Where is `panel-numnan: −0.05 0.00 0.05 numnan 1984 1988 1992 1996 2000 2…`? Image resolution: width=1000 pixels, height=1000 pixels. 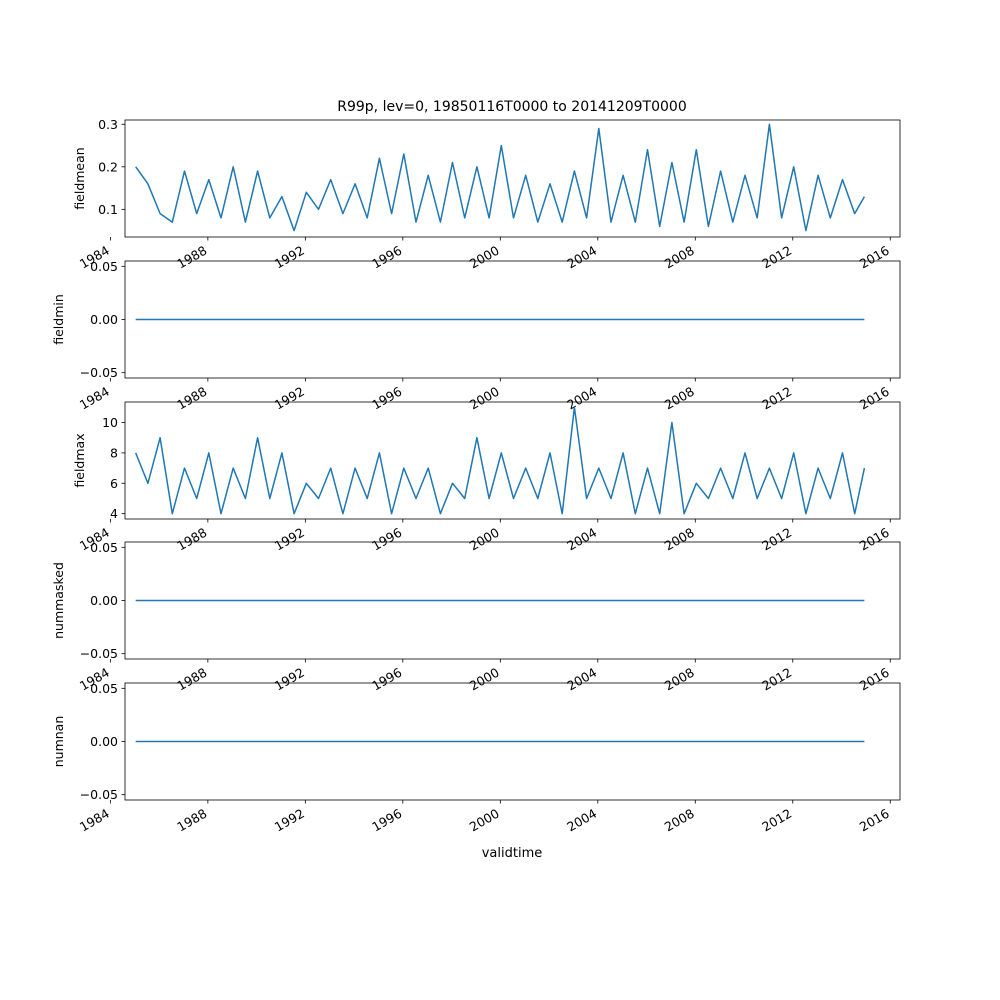 panel-numnan: −0.05 0.00 0.05 numnan 1984 1988 1992 1996 2000 2… is located at coordinates (476, 758).